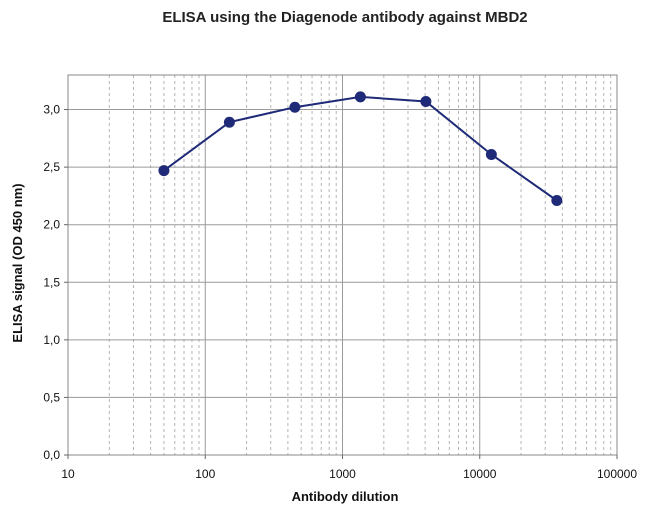  What do you see at coordinates (51, 167) in the screenshot?
I see `y-tick-label: 2,5` at bounding box center [51, 167].